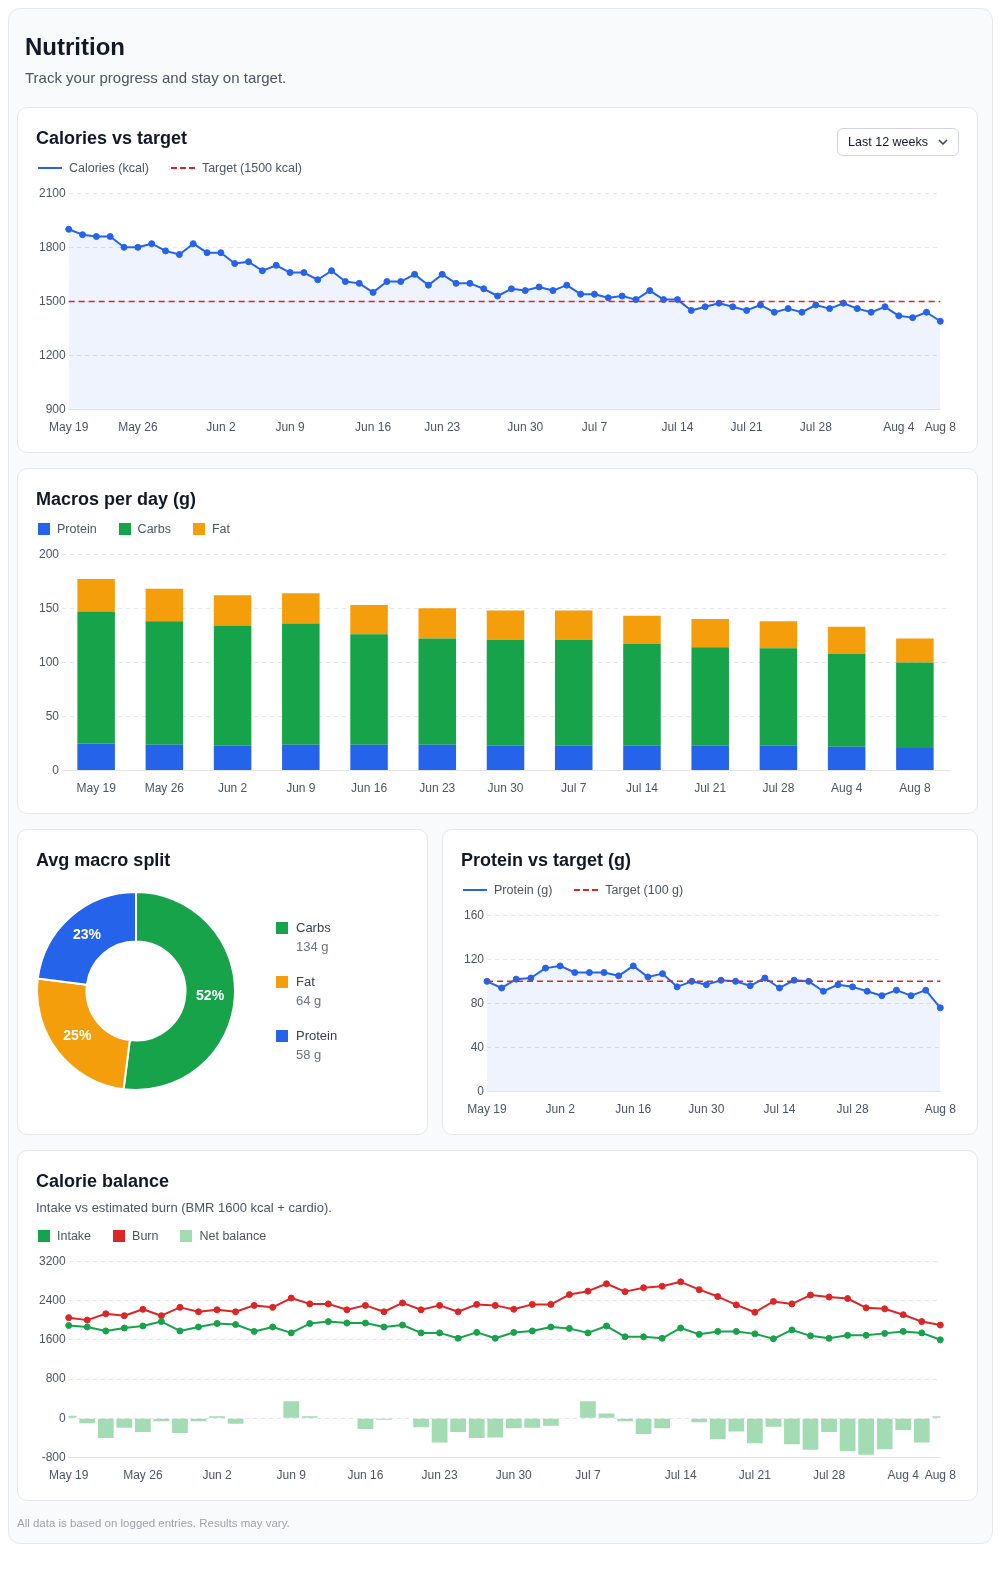  Describe the element at coordinates (74, 1236) in the screenshot. I see `legend-label: Intake` at that location.